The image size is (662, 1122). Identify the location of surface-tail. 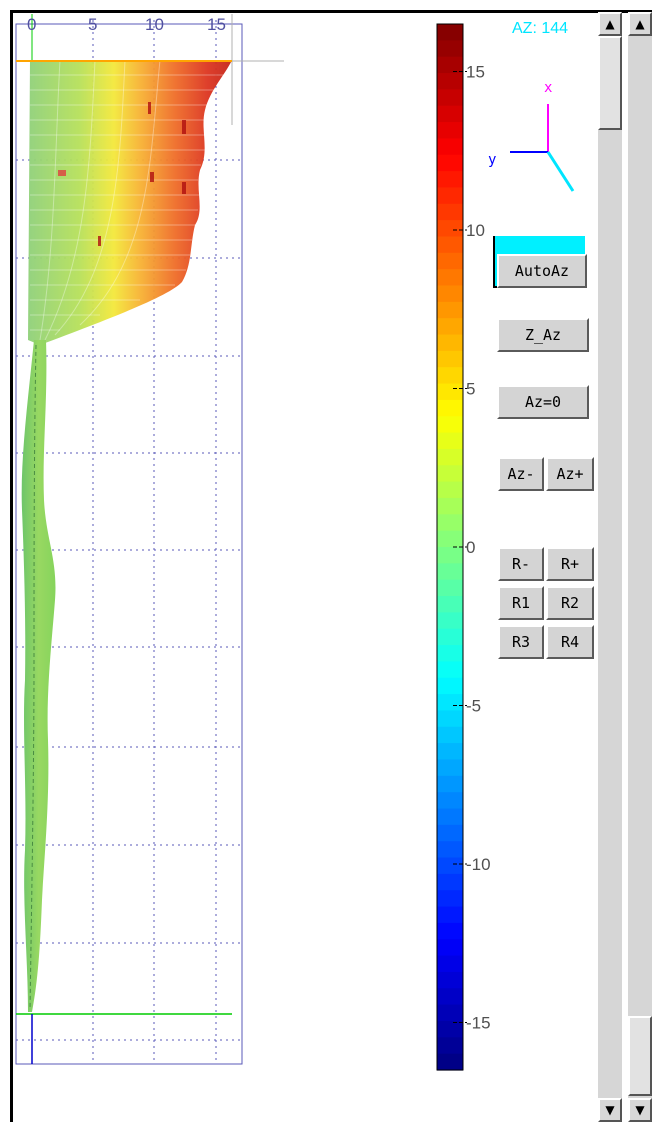
(38, 676).